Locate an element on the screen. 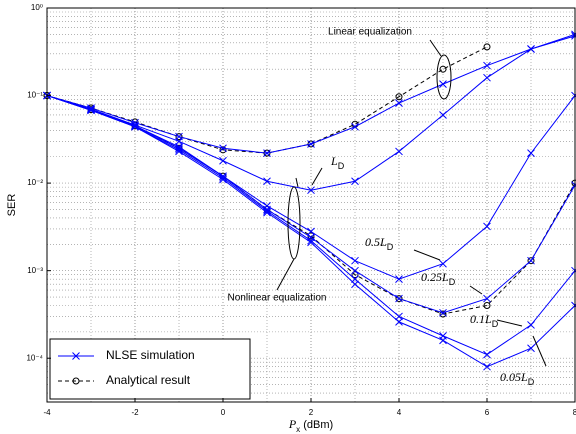  x-tick-label: 2 is located at coordinates (311, 412).